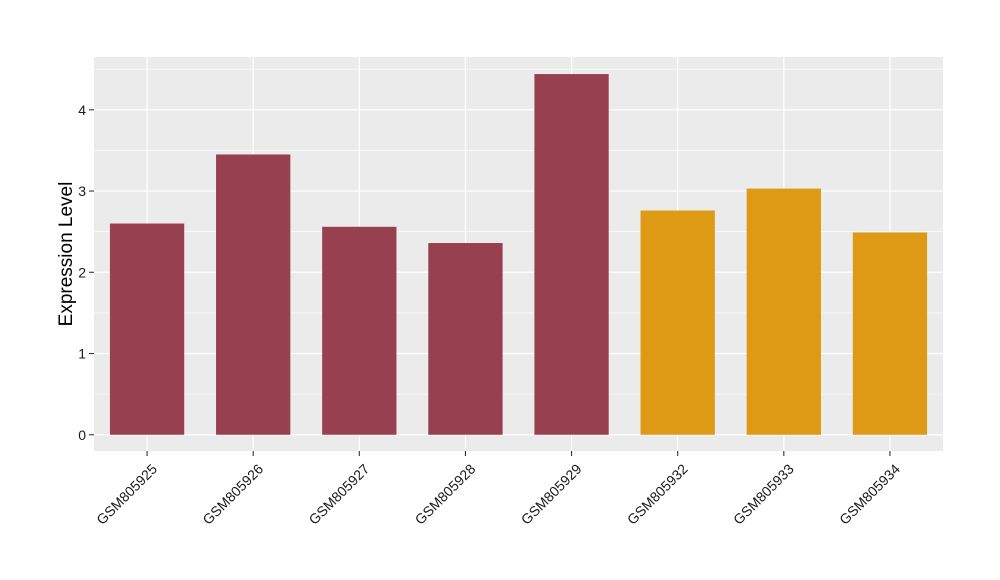 The image size is (1000, 580). What do you see at coordinates (338, 494) in the screenshot?
I see `x-tick-label: GSM805927` at bounding box center [338, 494].